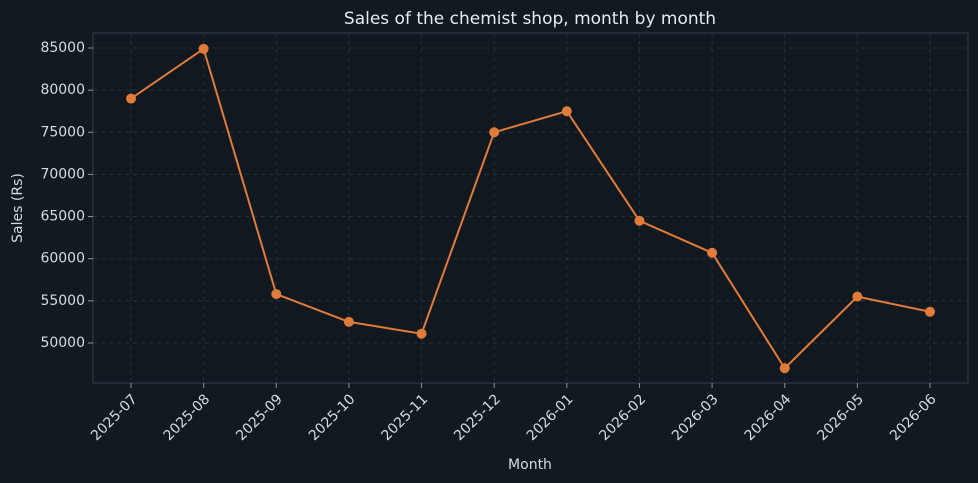 The width and height of the screenshot is (978, 483). I want to click on y-tick-label: 80000, so click(62, 90).